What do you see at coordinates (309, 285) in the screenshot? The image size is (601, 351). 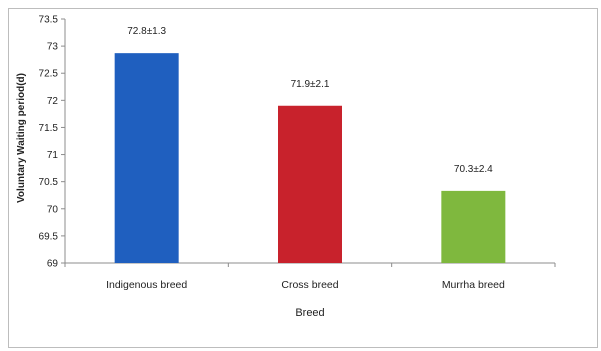 I see `x-tick-label: Cross breed` at bounding box center [309, 285].